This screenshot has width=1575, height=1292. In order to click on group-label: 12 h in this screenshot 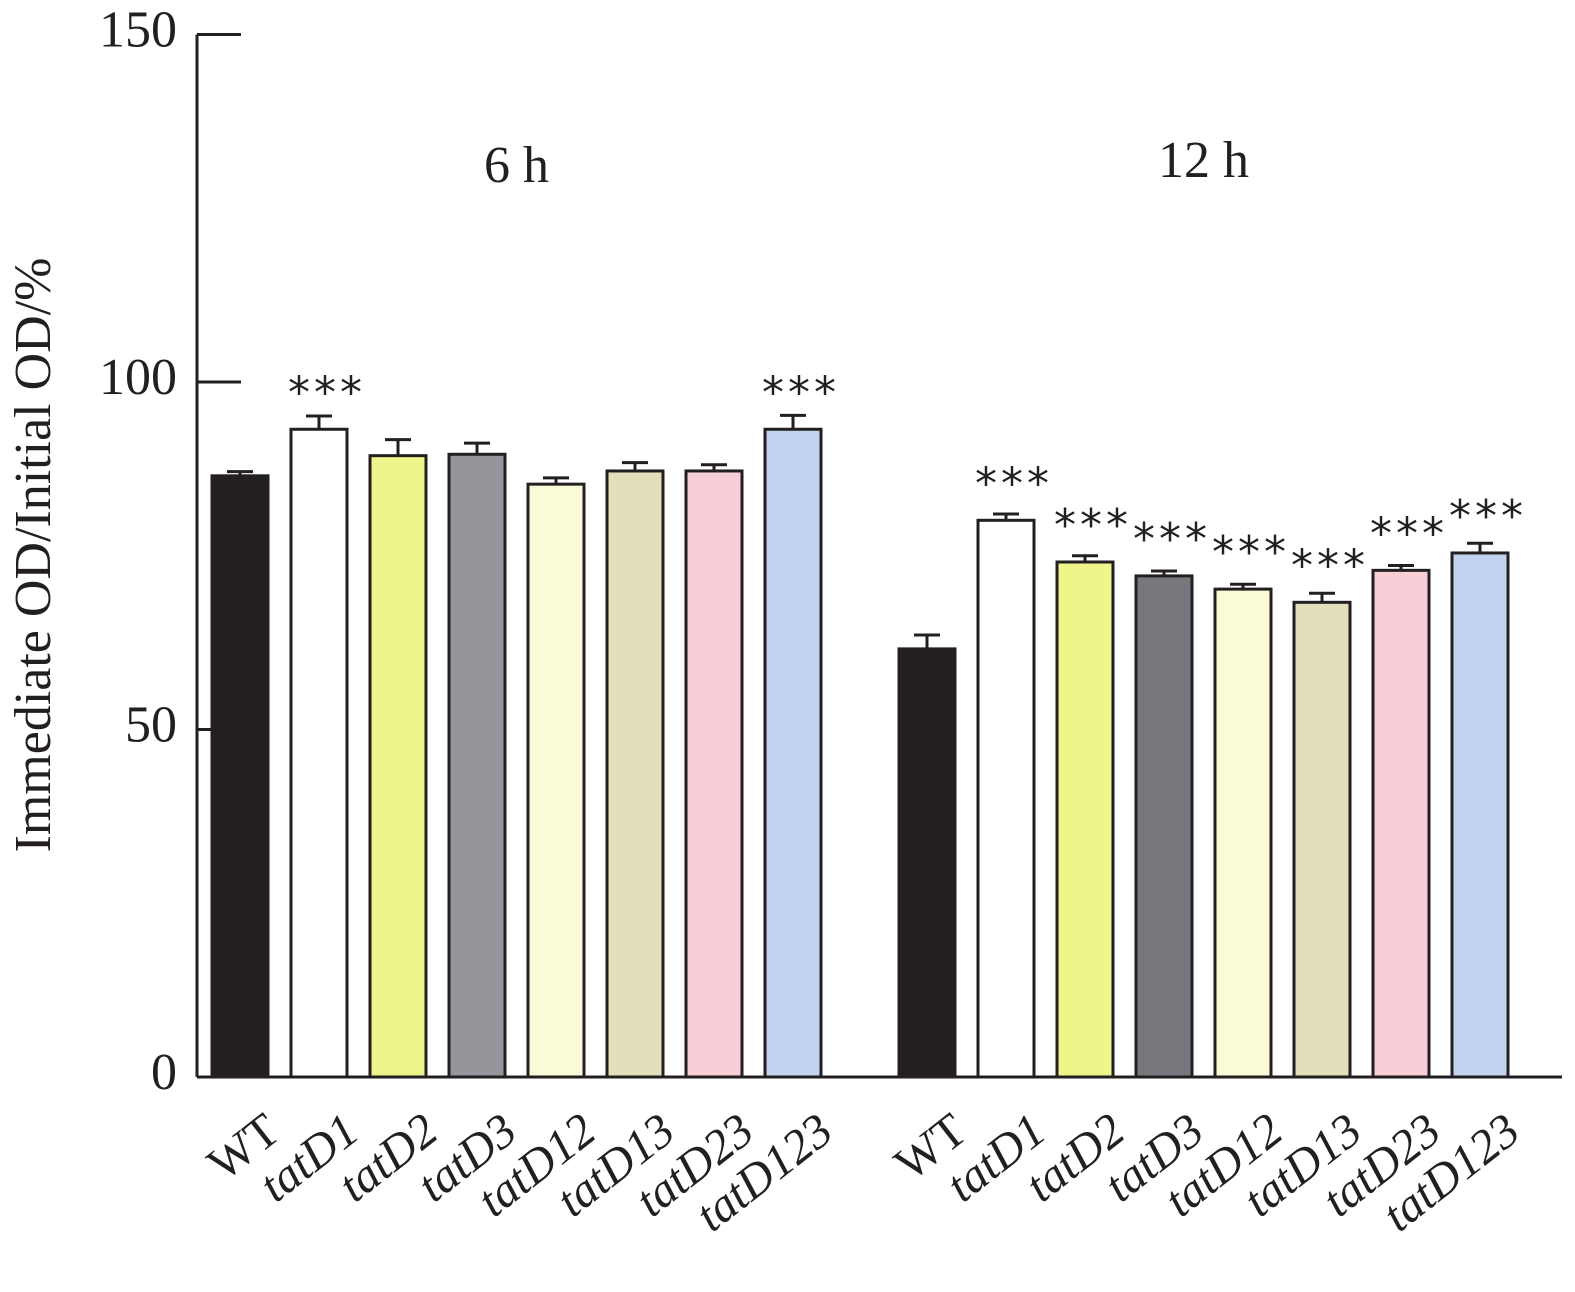, I will do `click(1203, 160)`.